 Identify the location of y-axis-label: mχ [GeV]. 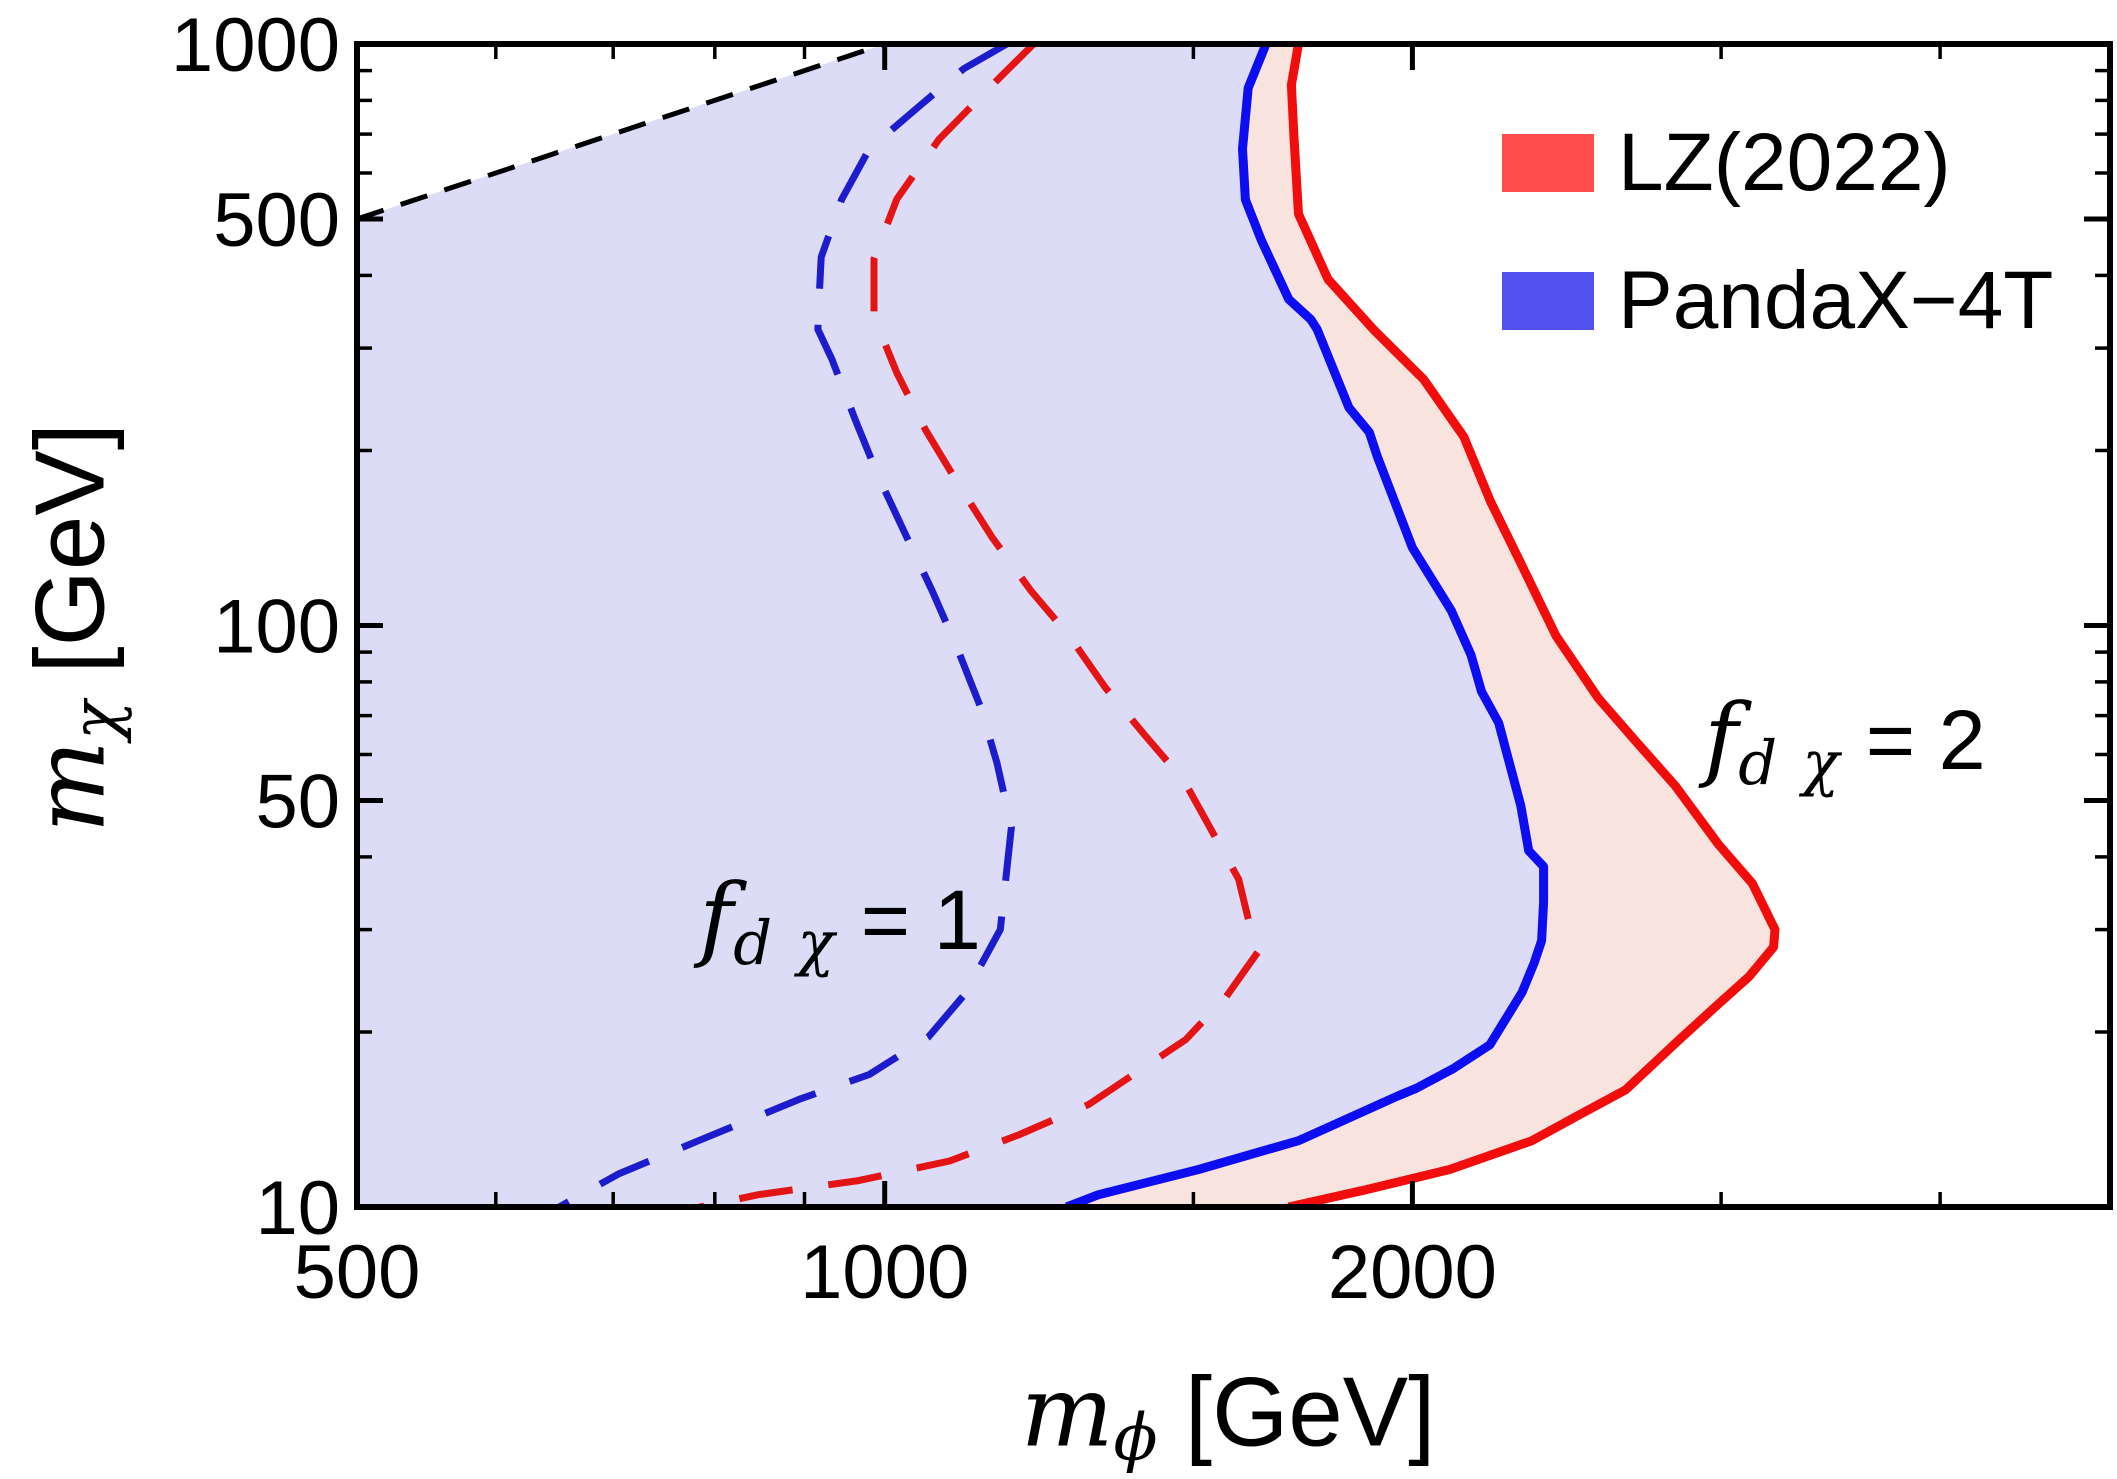
(74, 628).